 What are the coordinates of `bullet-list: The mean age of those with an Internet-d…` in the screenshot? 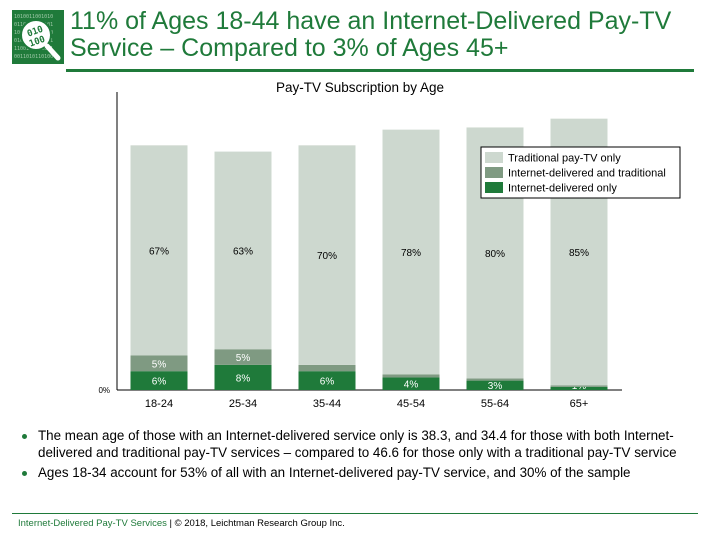 It's located at (363, 455).